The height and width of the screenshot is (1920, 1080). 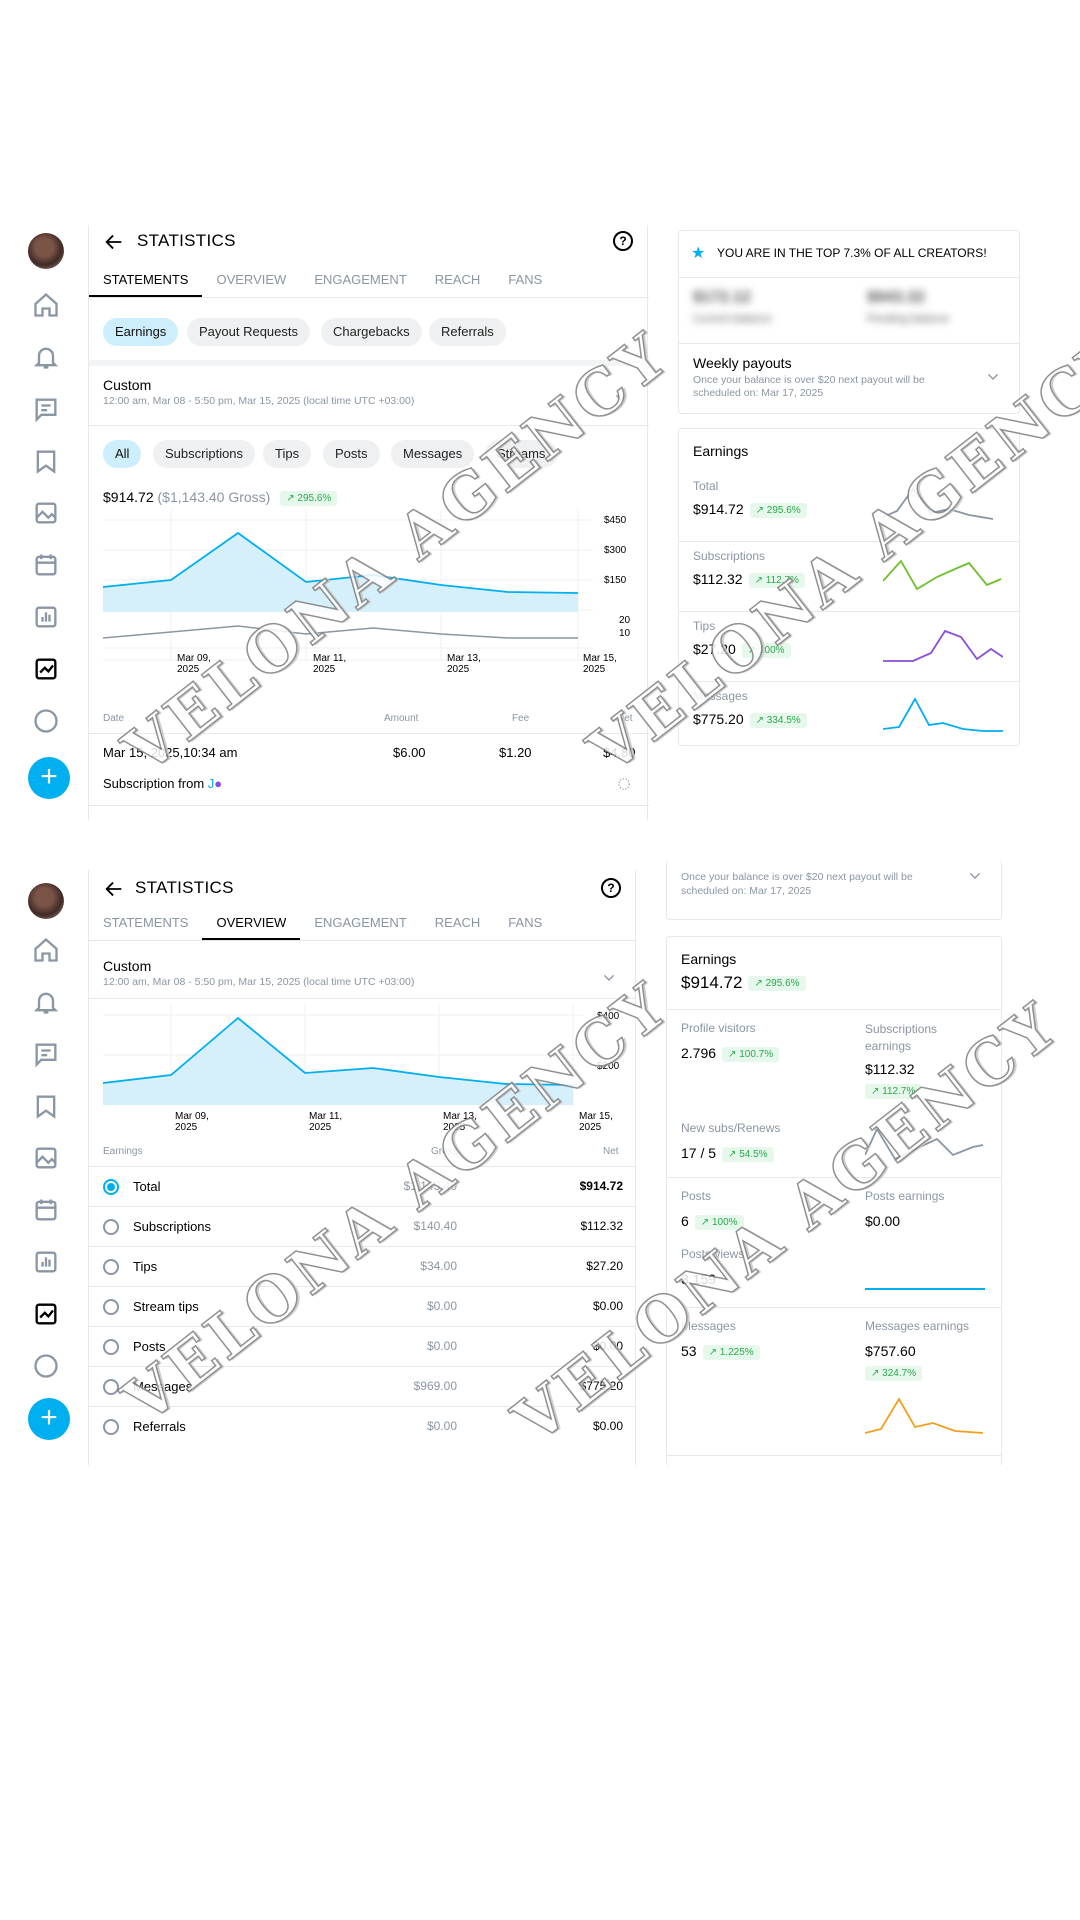 What do you see at coordinates (287, 454) in the screenshot?
I see `filter-tips: Tips` at bounding box center [287, 454].